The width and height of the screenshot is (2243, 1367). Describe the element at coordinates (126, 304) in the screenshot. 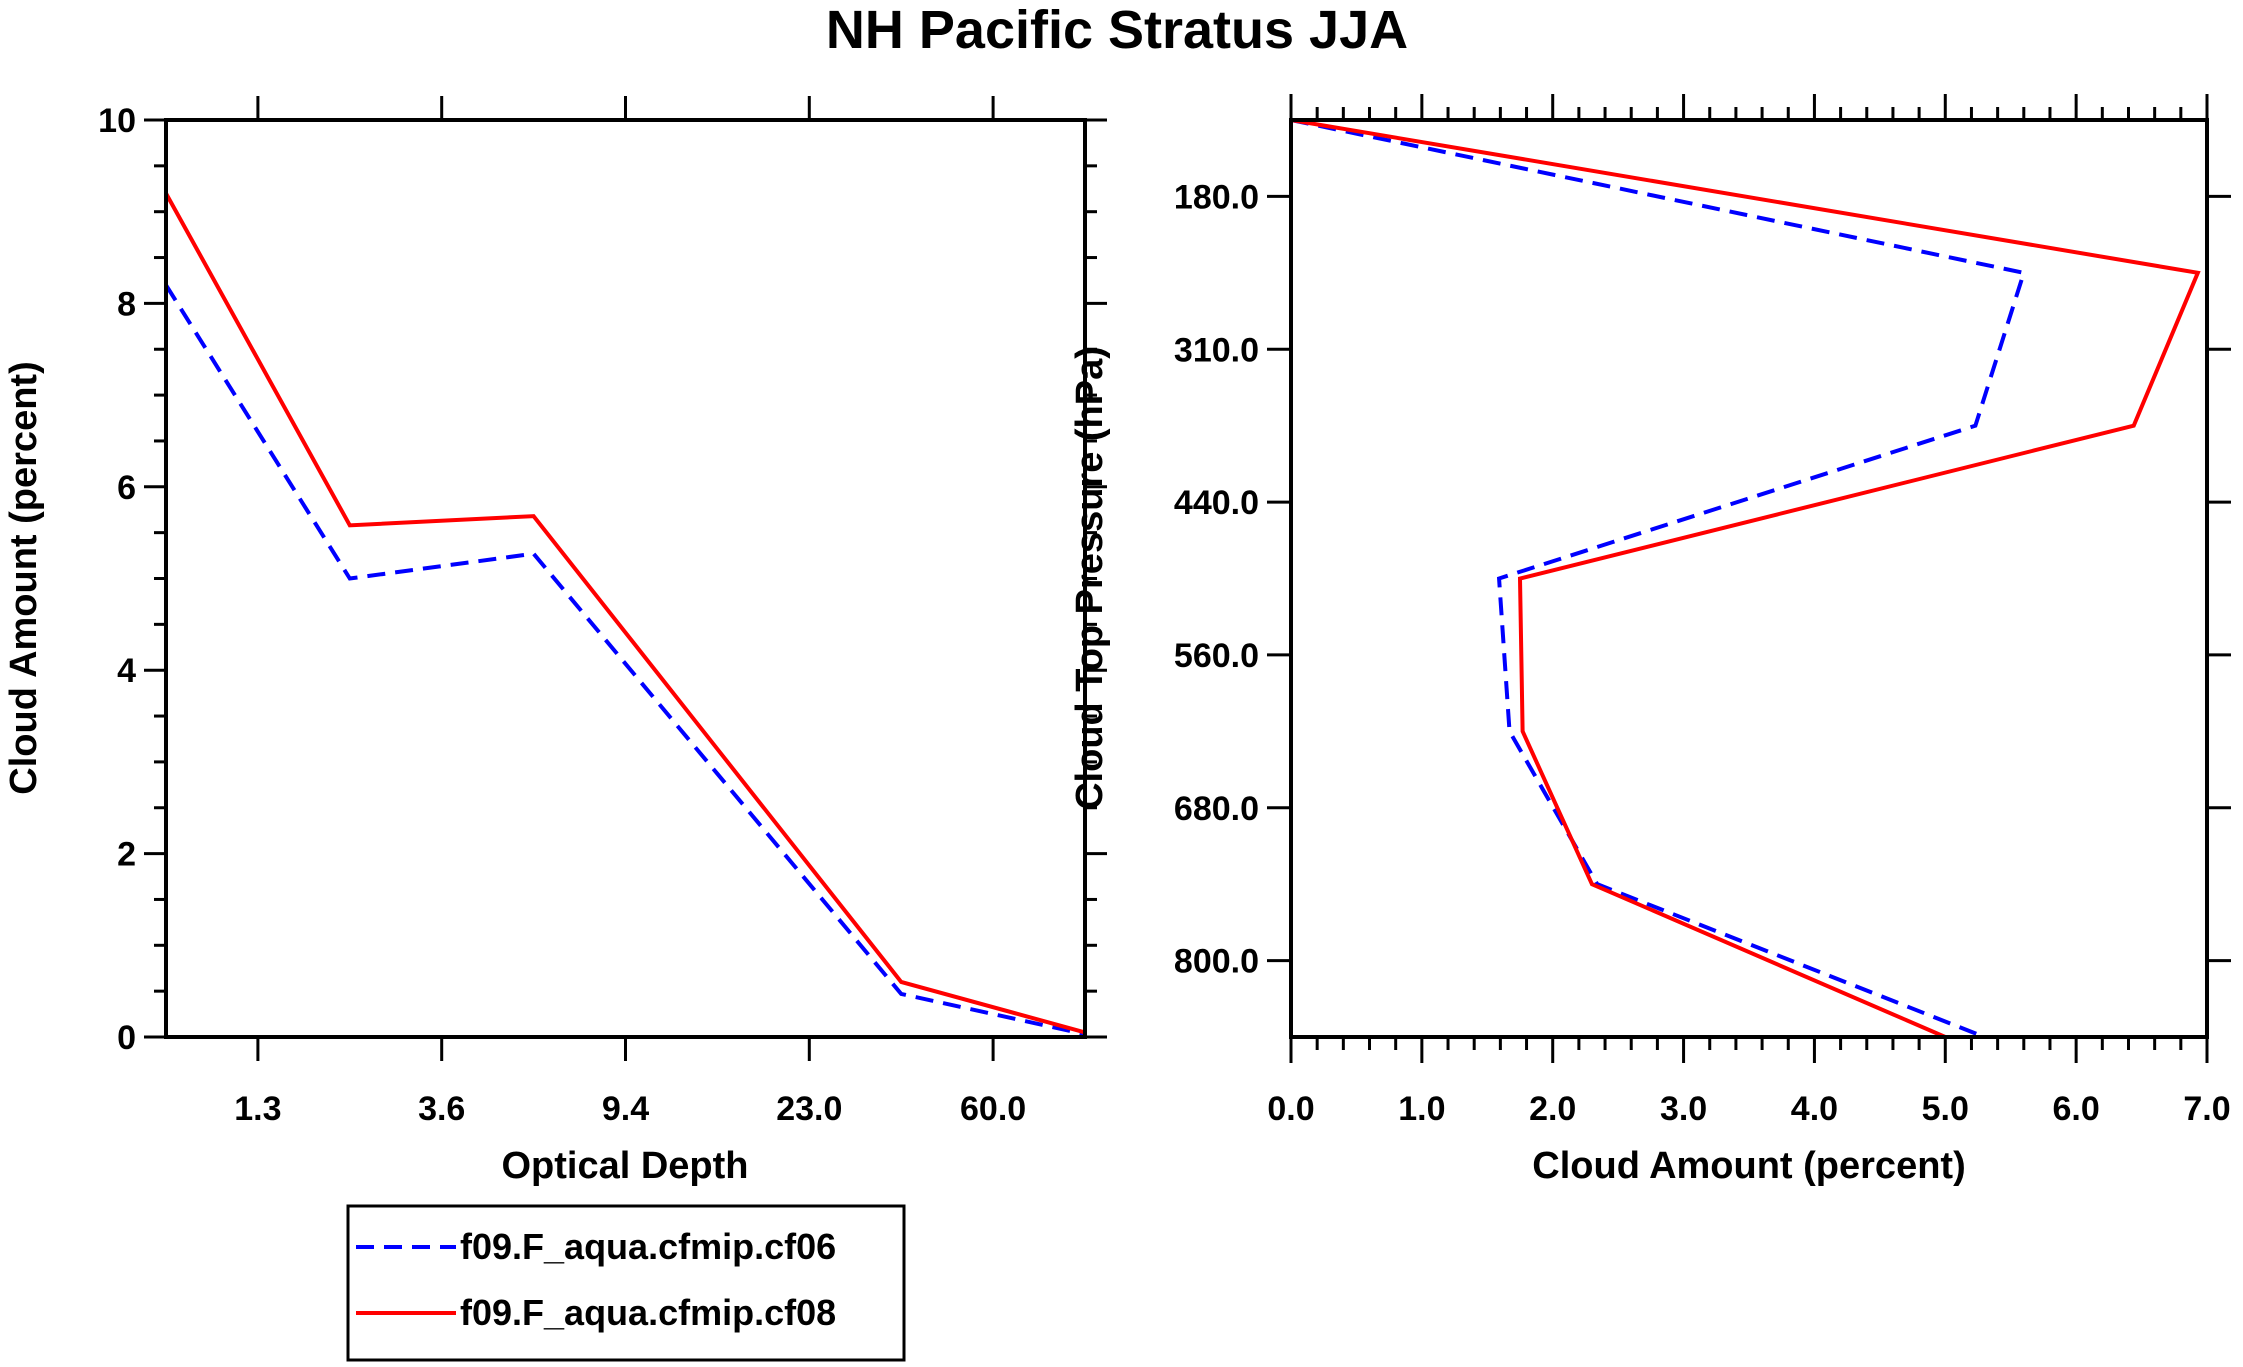

I see `y-tick-label: 8` at that location.